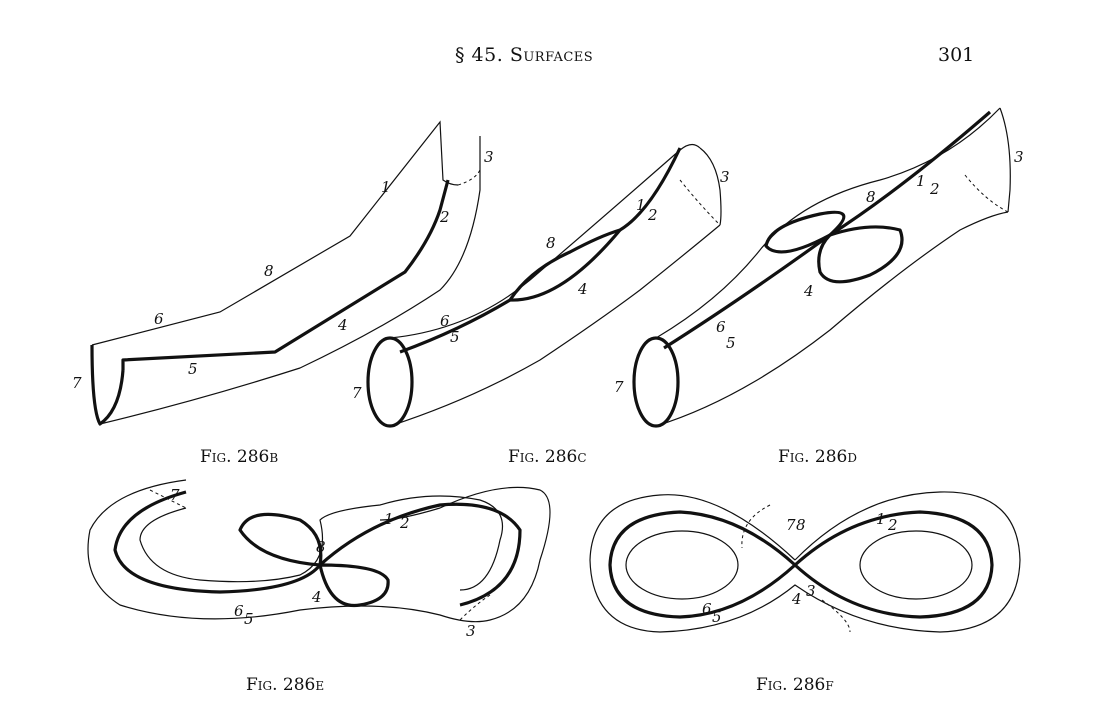 Image resolution: width=1098 pixels, height=704 pixels. I want to click on hidden-cut-left, so click(756, 526).